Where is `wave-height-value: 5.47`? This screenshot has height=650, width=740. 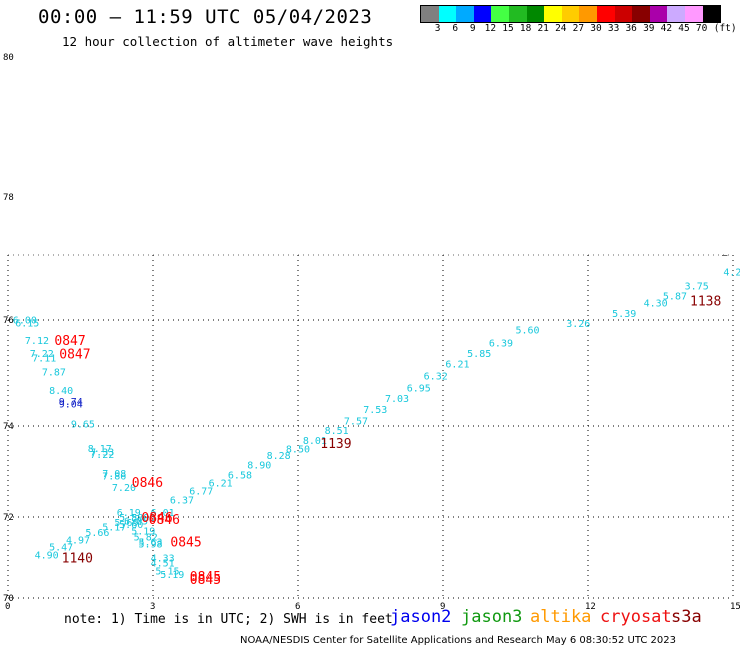
wave-height-value: 5.47 is located at coordinates (61, 548).